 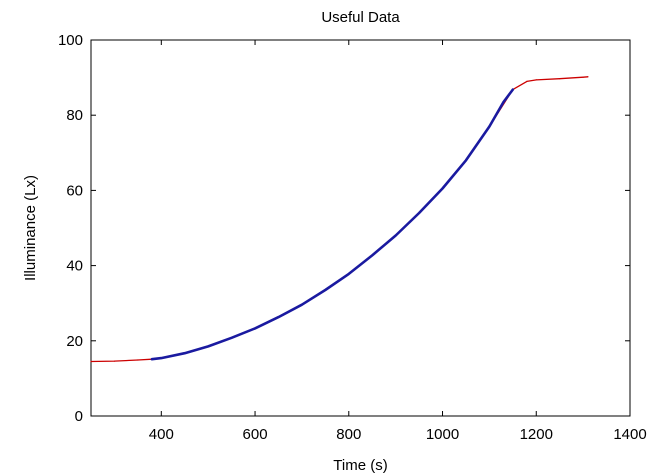 What do you see at coordinates (348, 434) in the screenshot?
I see `x-tick-label: 800` at bounding box center [348, 434].